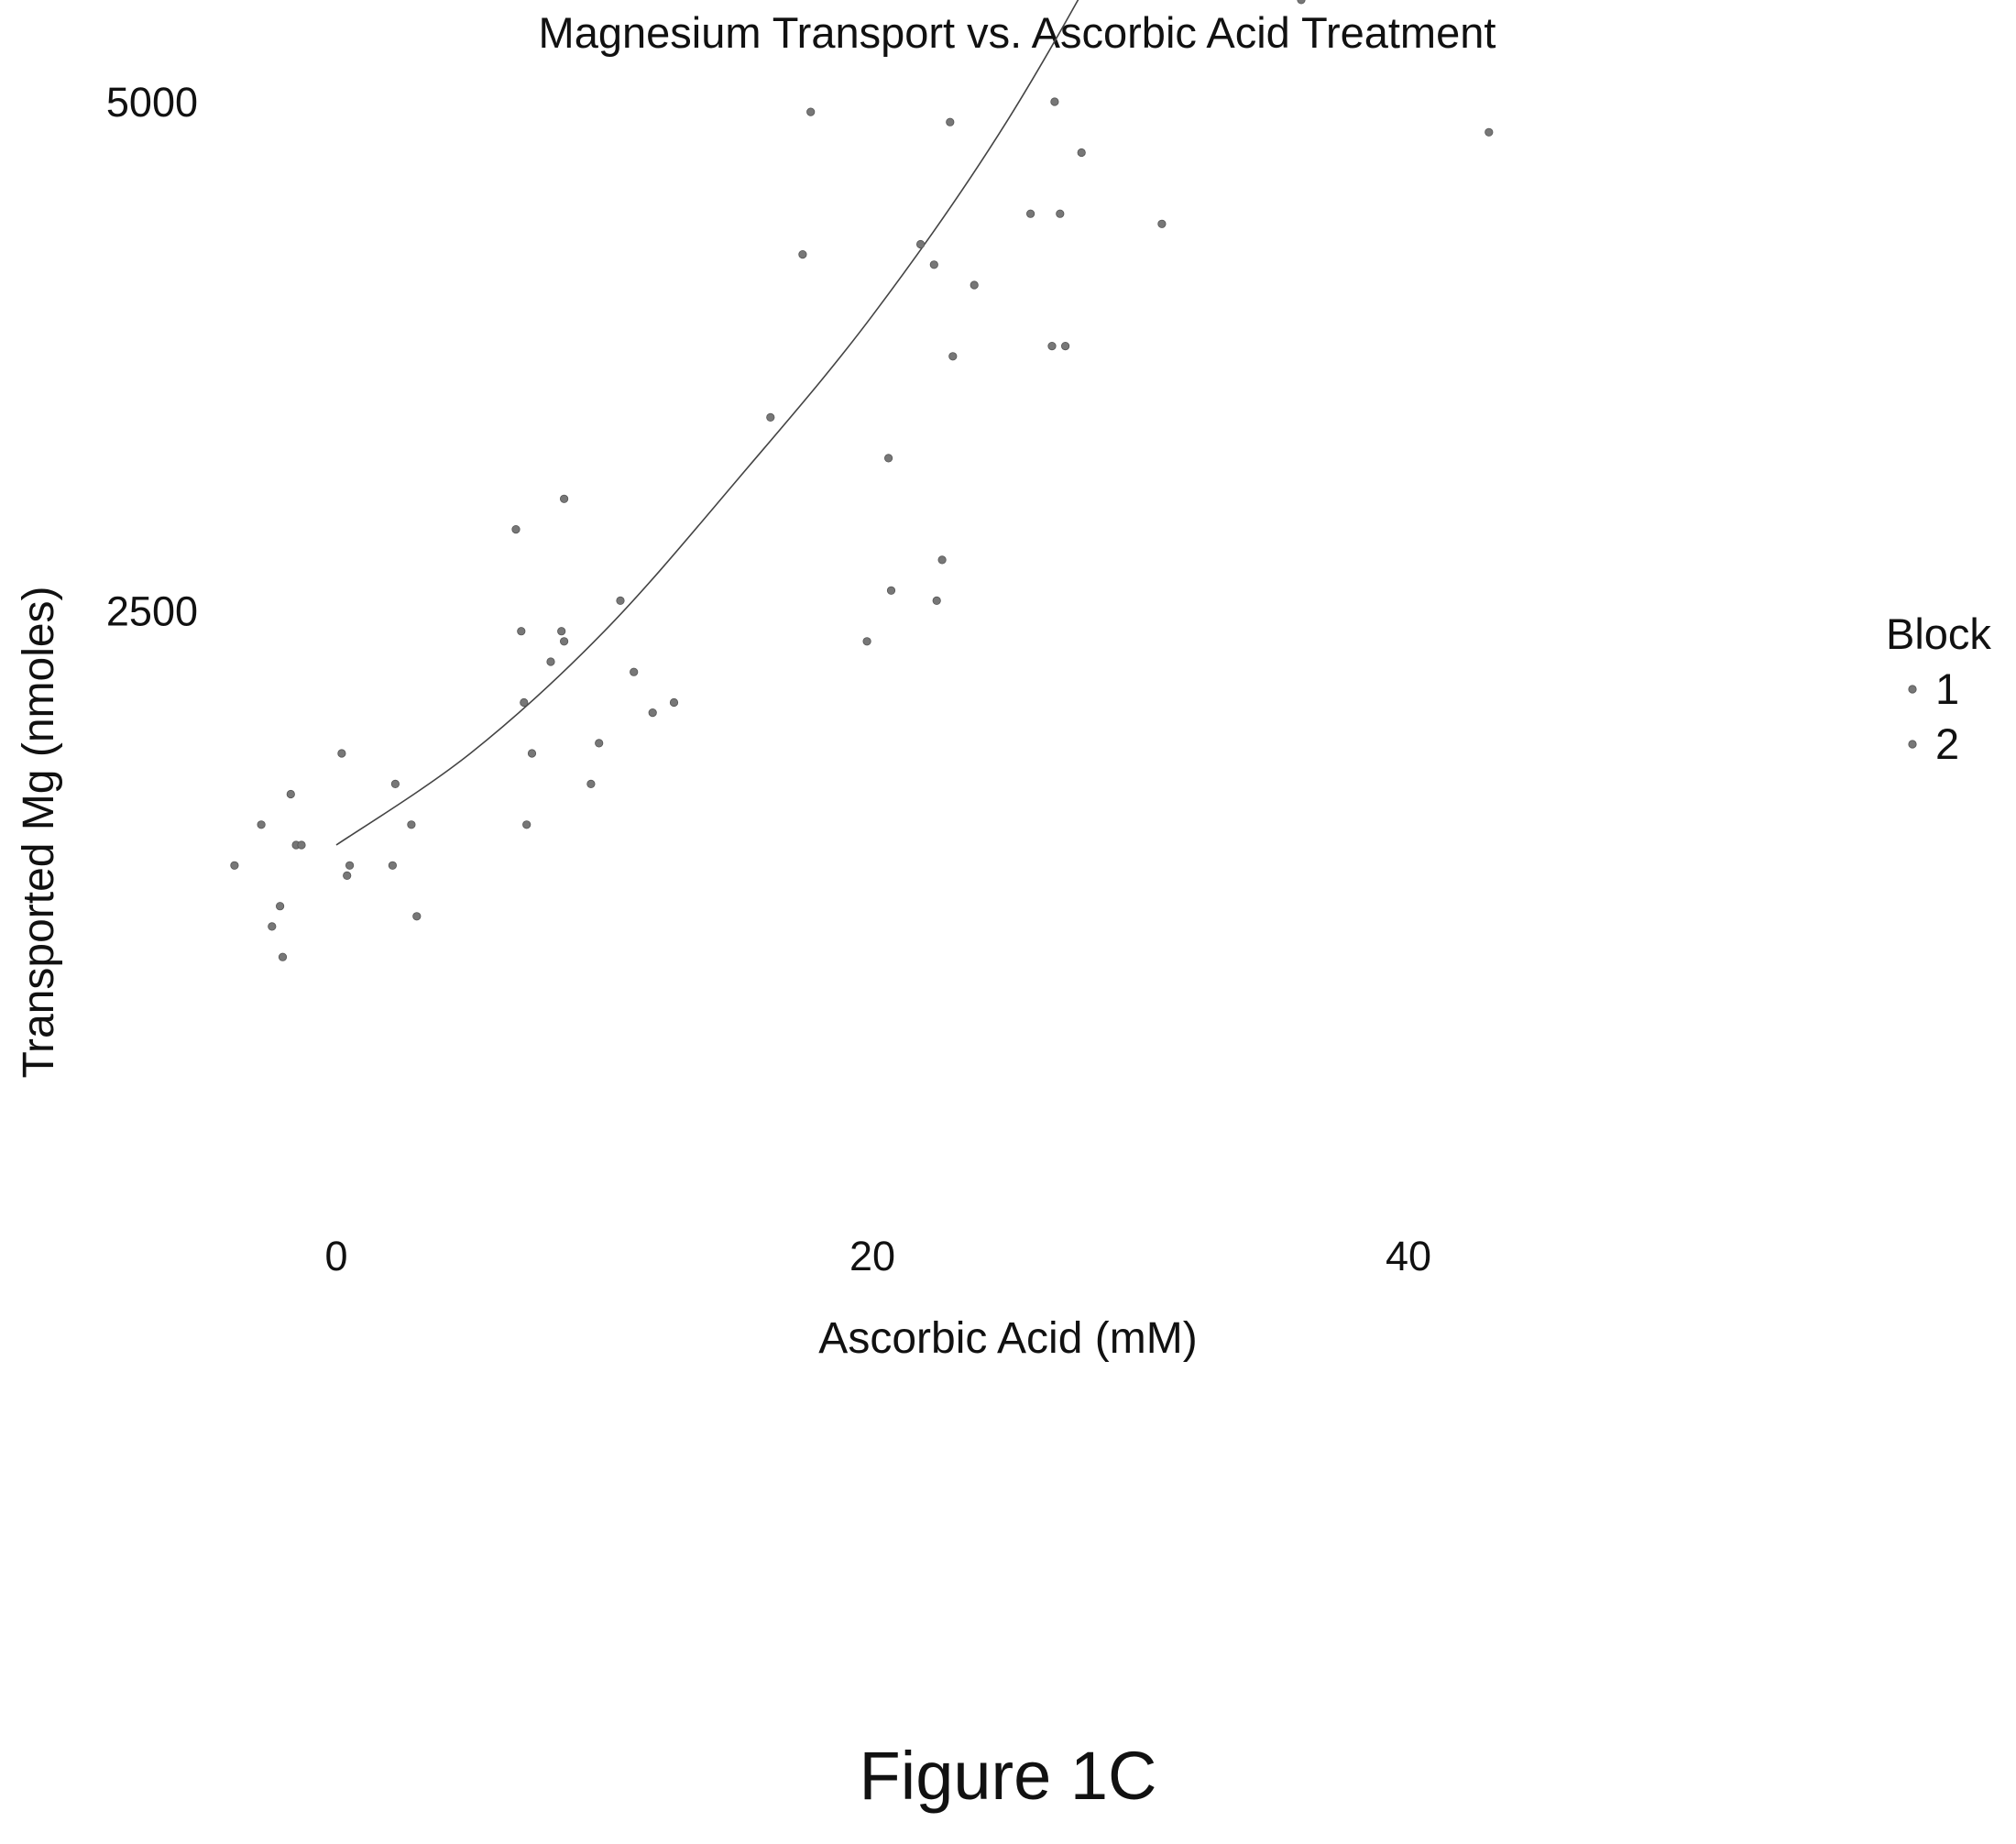  I want to click on x-axis-ticks: 0 20 40, so click(877, 1256).